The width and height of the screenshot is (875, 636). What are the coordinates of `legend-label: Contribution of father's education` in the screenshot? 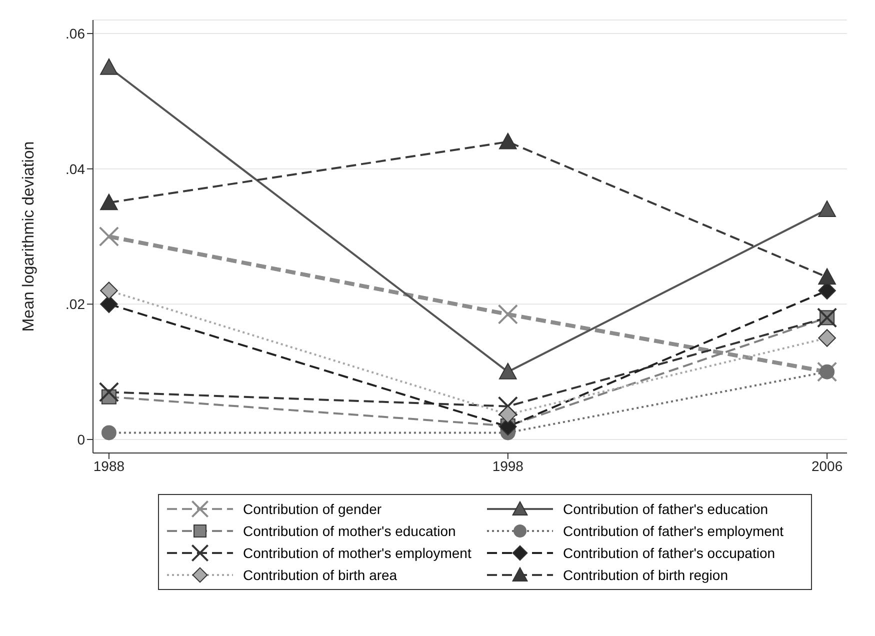 It's located at (665, 509).